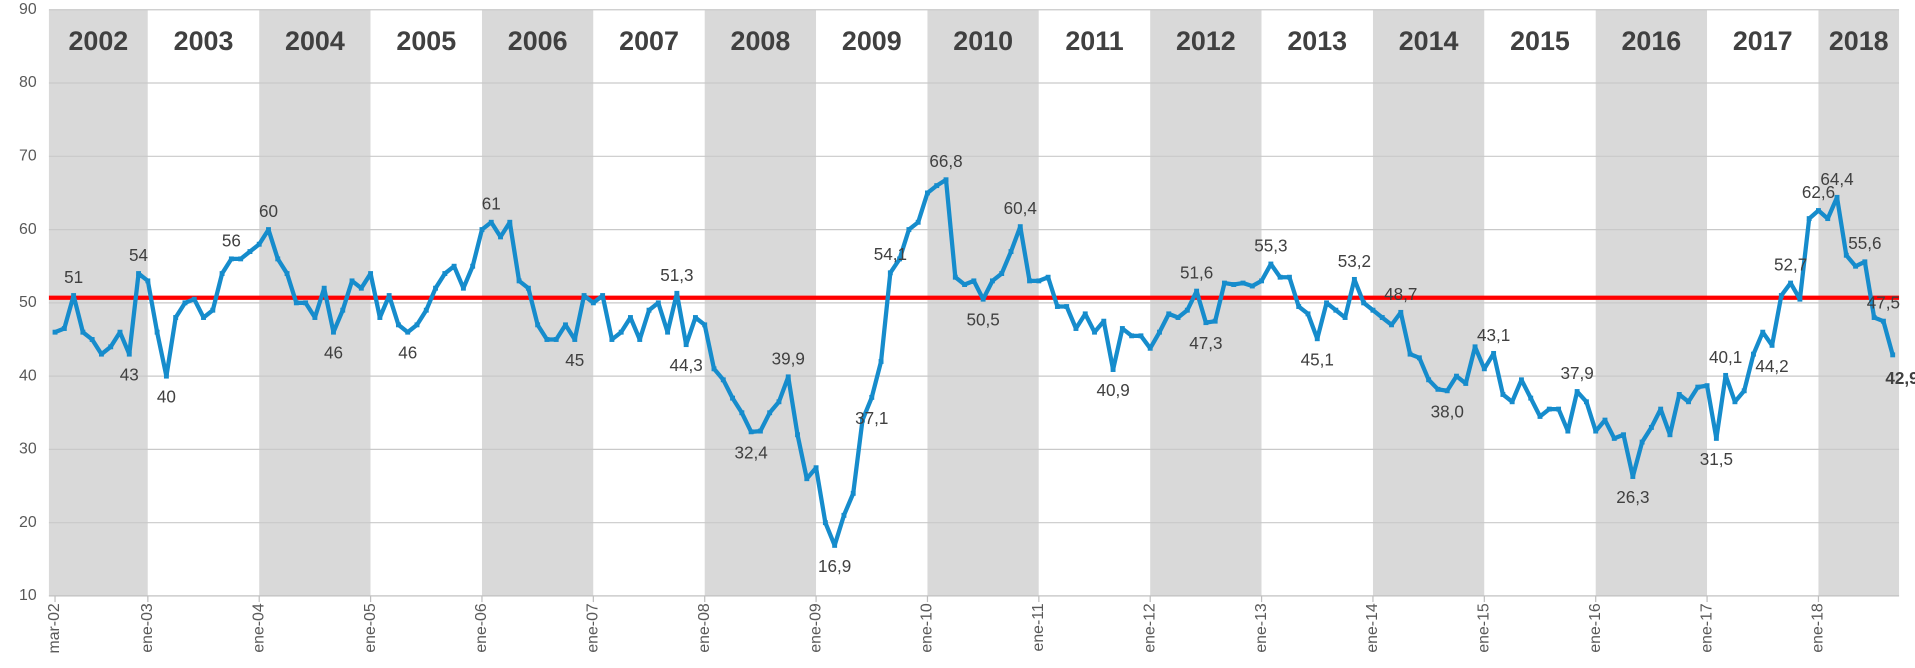 The height and width of the screenshot is (668, 1915). Describe the element at coordinates (28, 302) in the screenshot. I see `y-tick-label: 50` at that location.